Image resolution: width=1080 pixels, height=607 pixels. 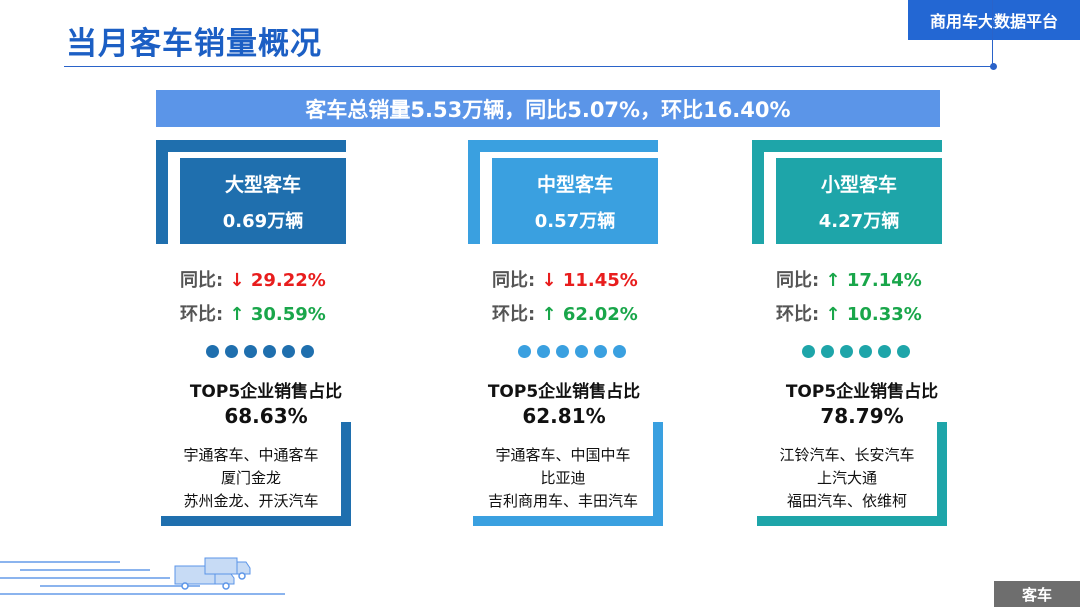 I want to click on top5-block: TOP5企业销售占比 78.79%, so click(x=862, y=402).